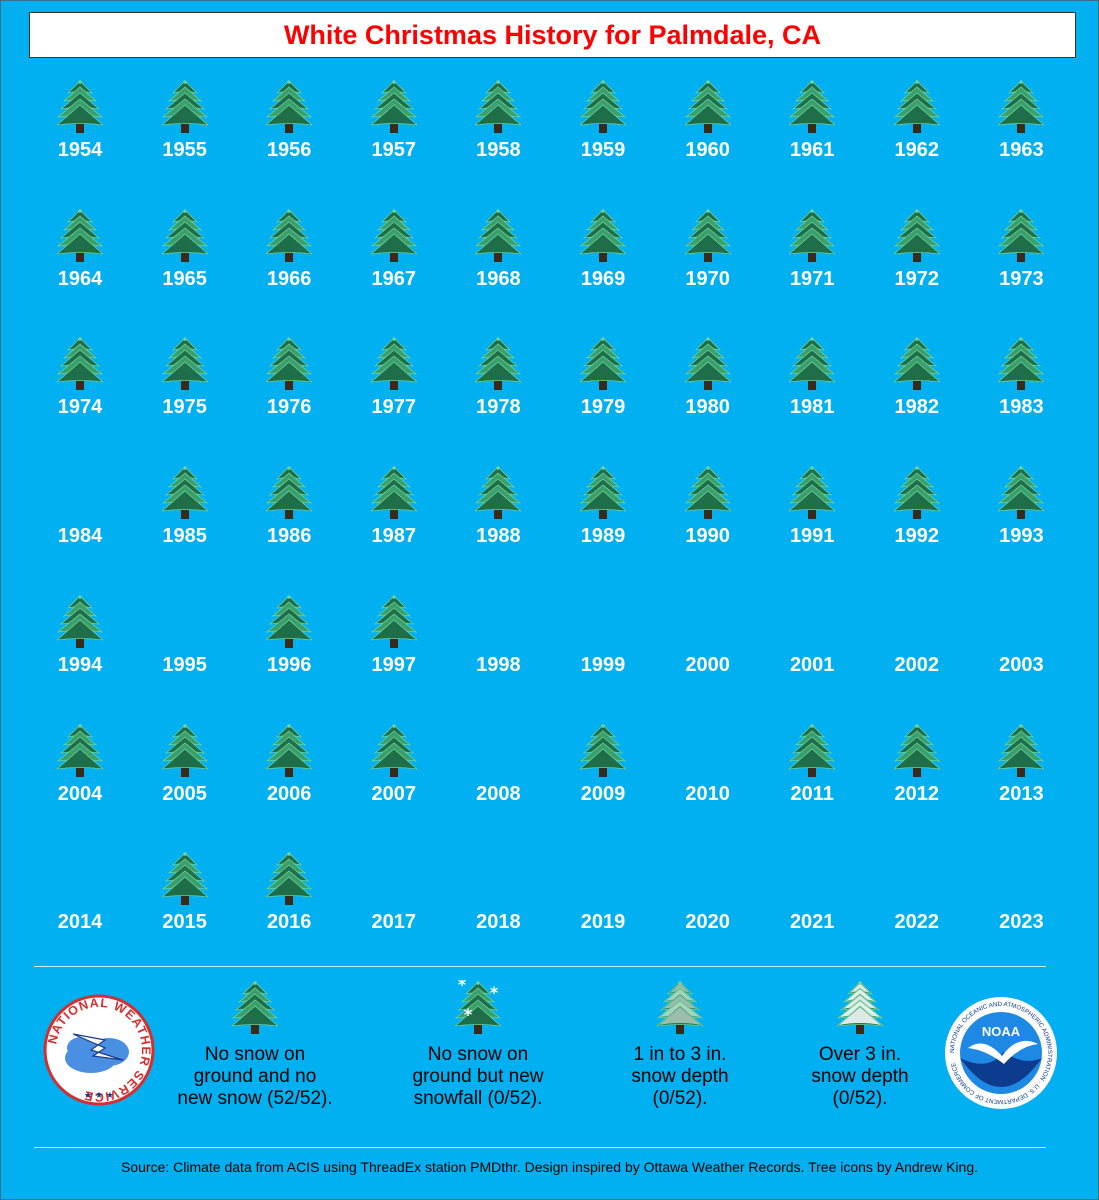 This screenshot has width=1099, height=1200. I want to click on year-label: 1979, so click(603, 407).